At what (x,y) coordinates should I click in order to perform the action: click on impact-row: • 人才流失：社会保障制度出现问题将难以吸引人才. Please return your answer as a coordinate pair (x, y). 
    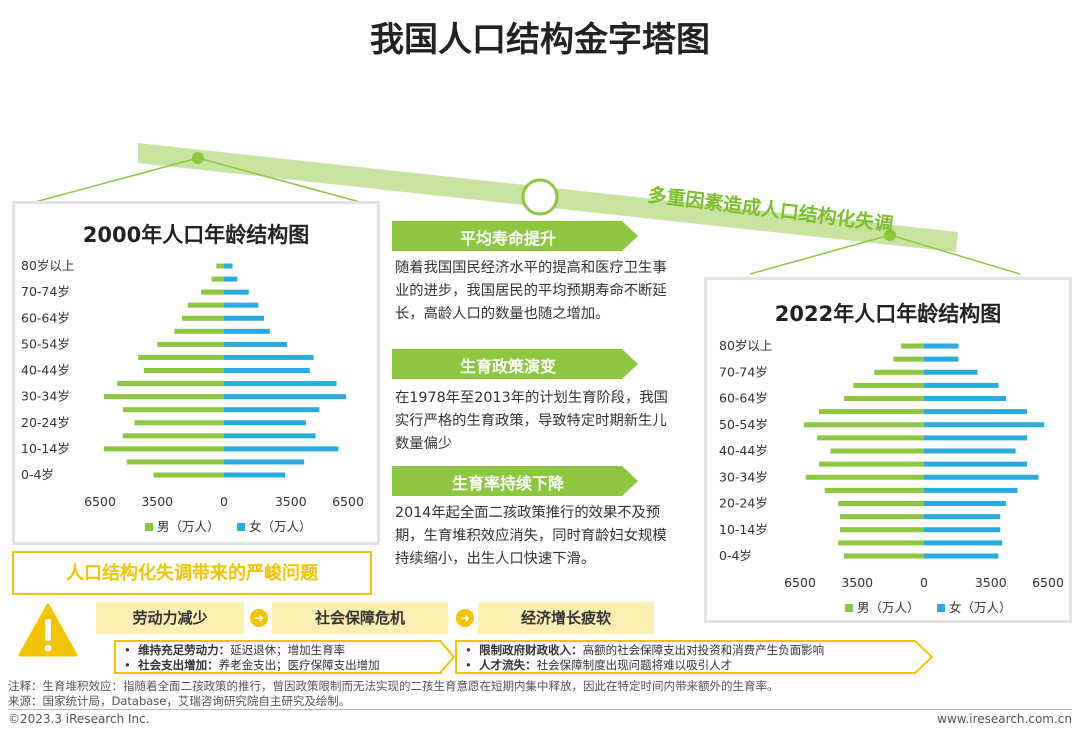
    Looking at the image, I should click on (599, 665).